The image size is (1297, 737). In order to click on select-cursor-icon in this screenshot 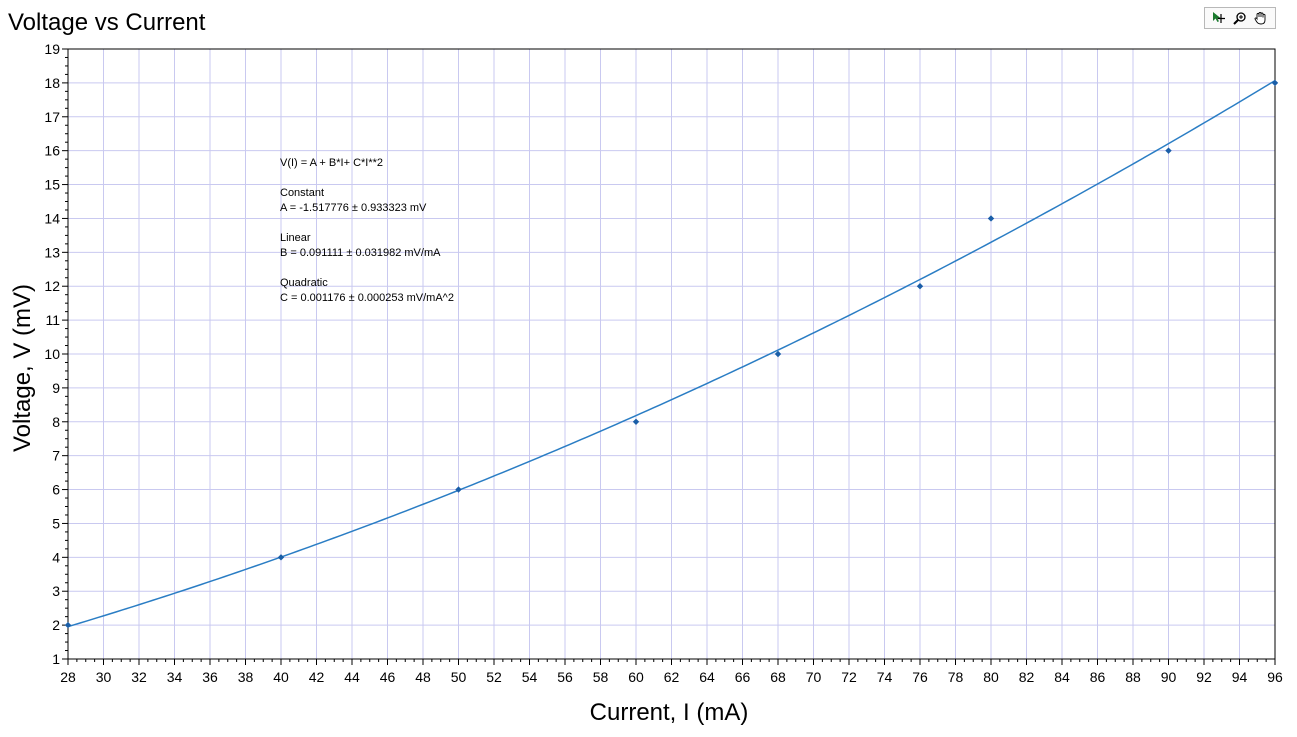, I will do `click(1219, 18)`.